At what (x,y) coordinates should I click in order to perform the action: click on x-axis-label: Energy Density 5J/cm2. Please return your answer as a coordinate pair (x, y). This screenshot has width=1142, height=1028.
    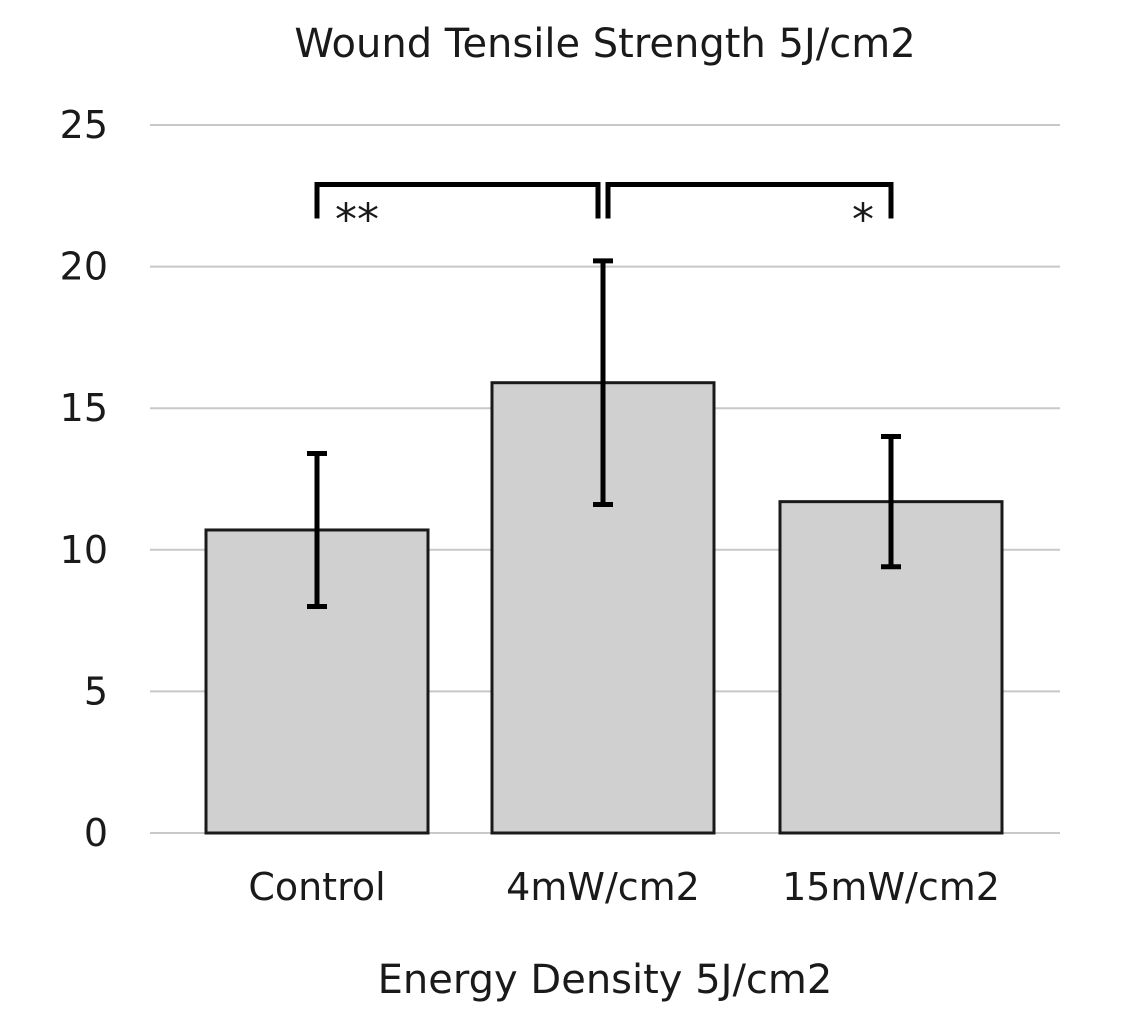
    Looking at the image, I should click on (605, 980).